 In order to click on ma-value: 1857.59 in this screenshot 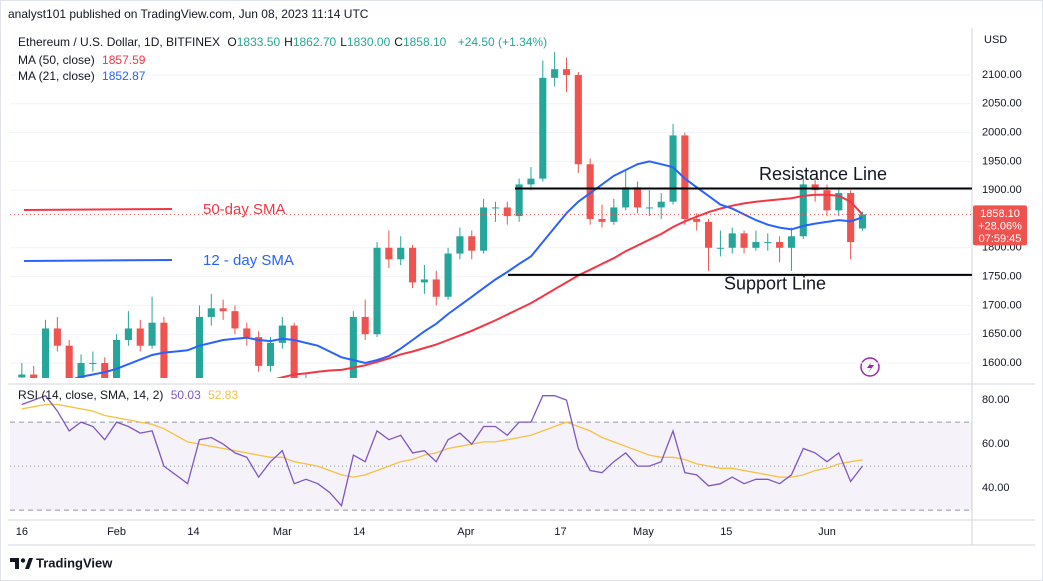, I will do `click(124, 60)`.